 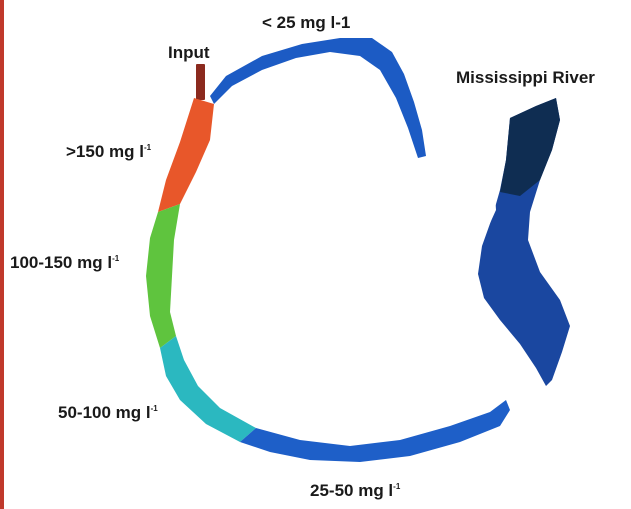 What do you see at coordinates (148, 147) in the screenshot?
I see `label-over-150-sup: -1` at bounding box center [148, 147].